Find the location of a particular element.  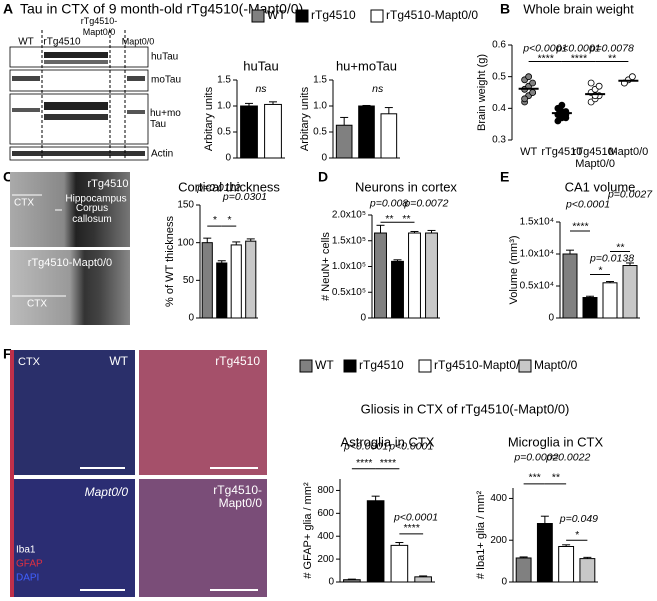

lane-label: WT is located at coordinates (26, 42).